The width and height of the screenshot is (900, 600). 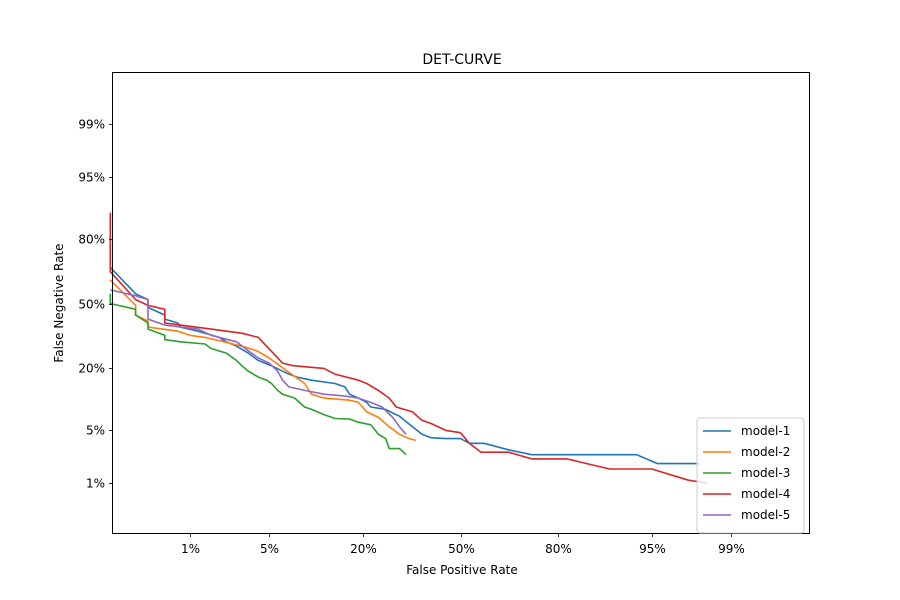 What do you see at coordinates (731, 549) in the screenshot?
I see `x-tick-label: 99%` at bounding box center [731, 549].